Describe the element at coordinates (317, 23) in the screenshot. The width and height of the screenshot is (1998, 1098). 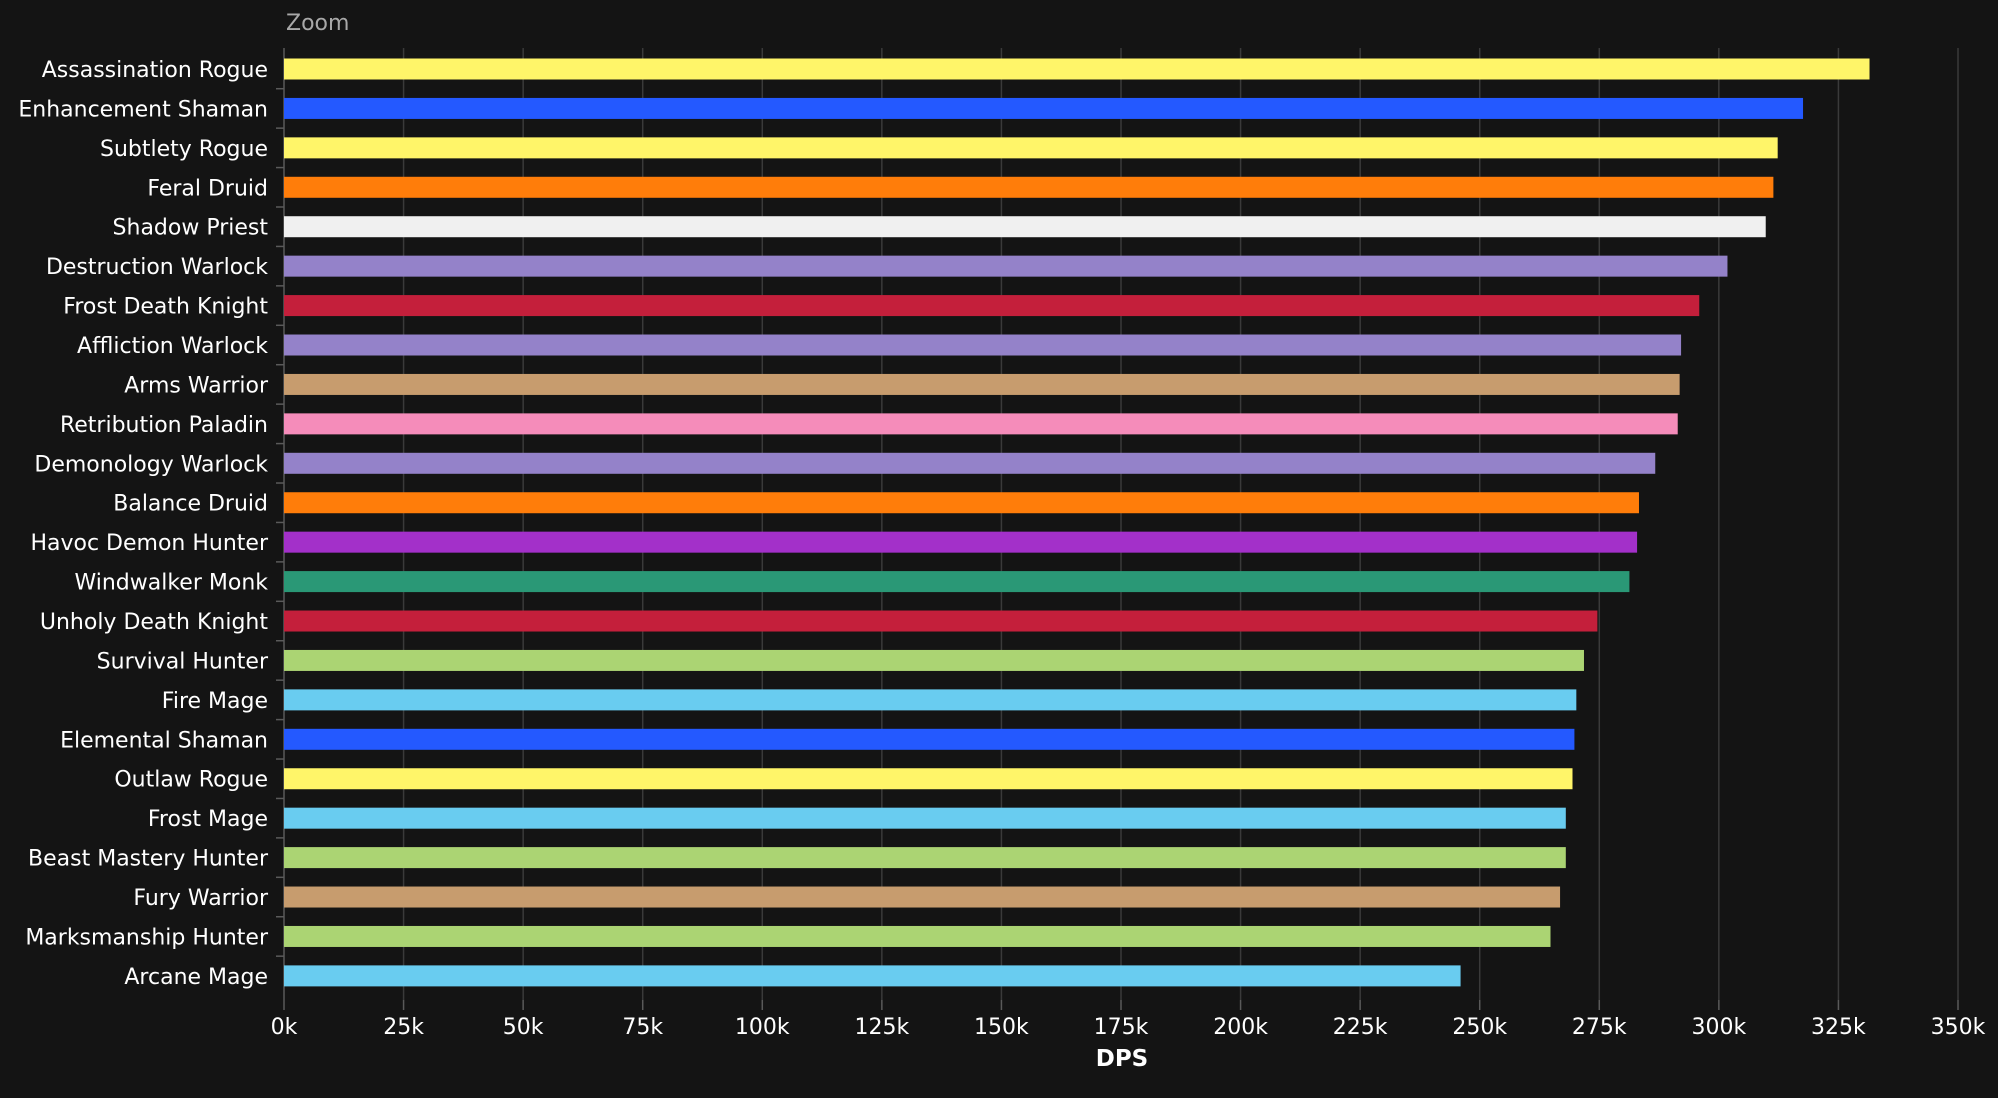
I see `zoom-button: Zoom` at that location.